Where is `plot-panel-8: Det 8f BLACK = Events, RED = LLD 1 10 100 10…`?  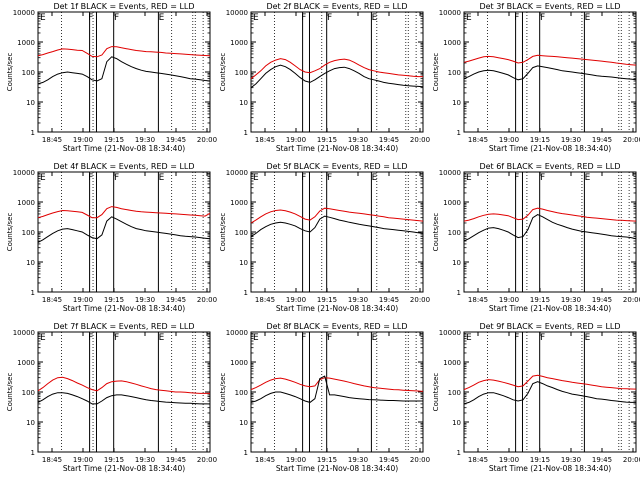 plot-panel-8: Det 8f BLACK = Events, RED = LLD 1 10 100 10… is located at coordinates (324, 397).